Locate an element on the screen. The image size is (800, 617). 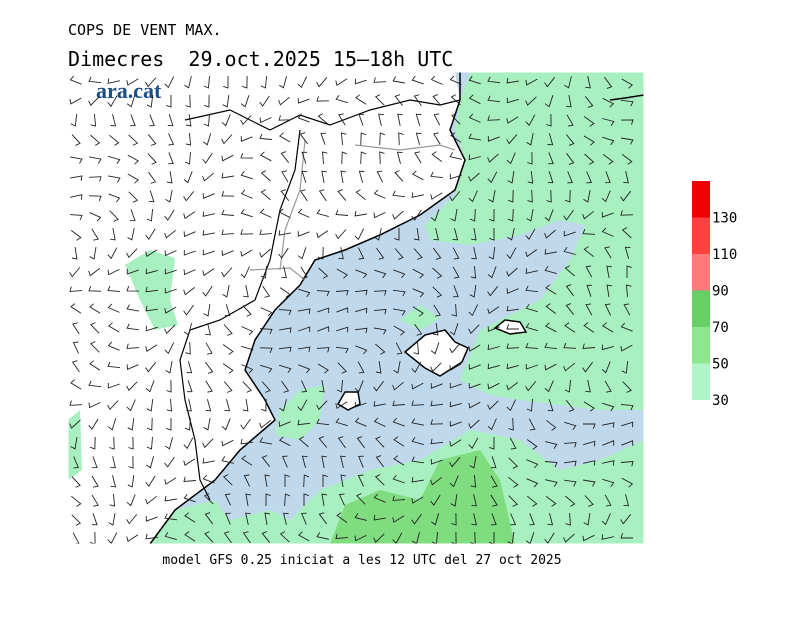
border is located at coordinates (352, 210).